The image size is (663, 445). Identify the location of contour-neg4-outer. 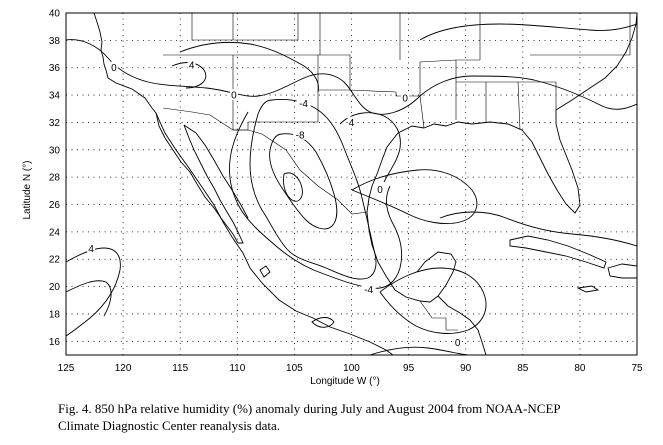
(313, 189).